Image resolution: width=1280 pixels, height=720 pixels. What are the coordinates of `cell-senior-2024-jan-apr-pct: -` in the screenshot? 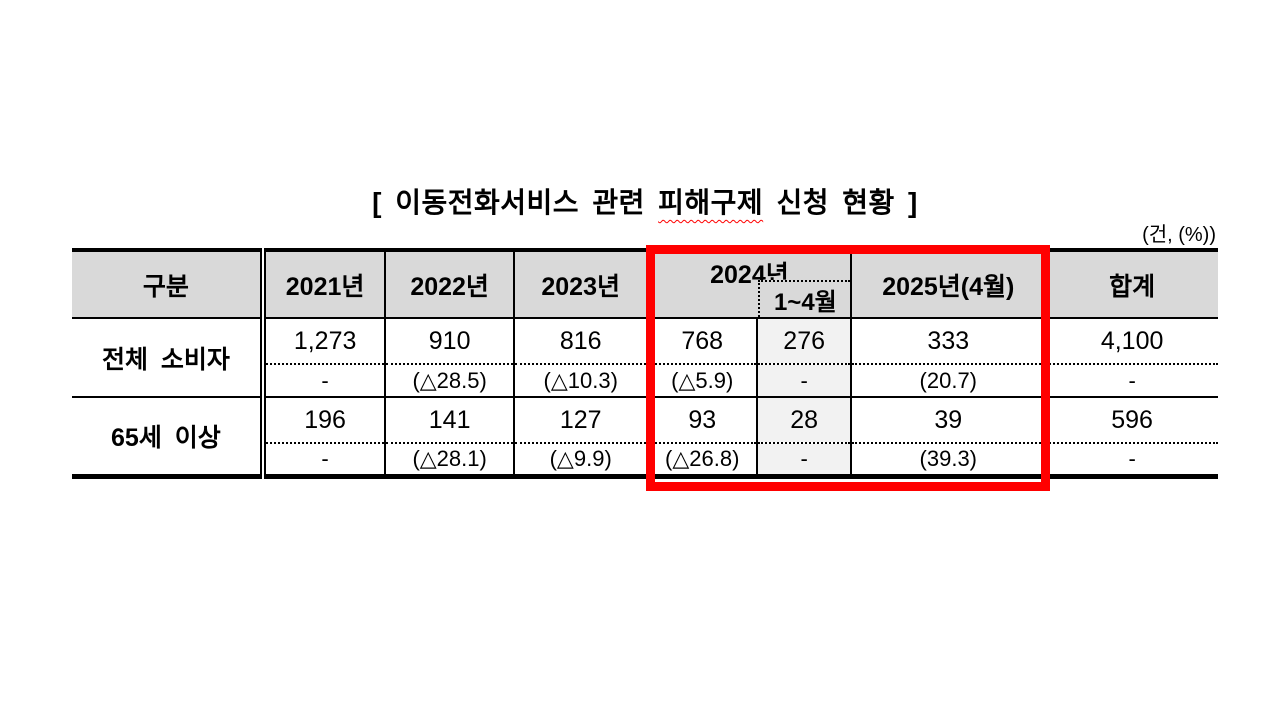 It's located at (803, 459).